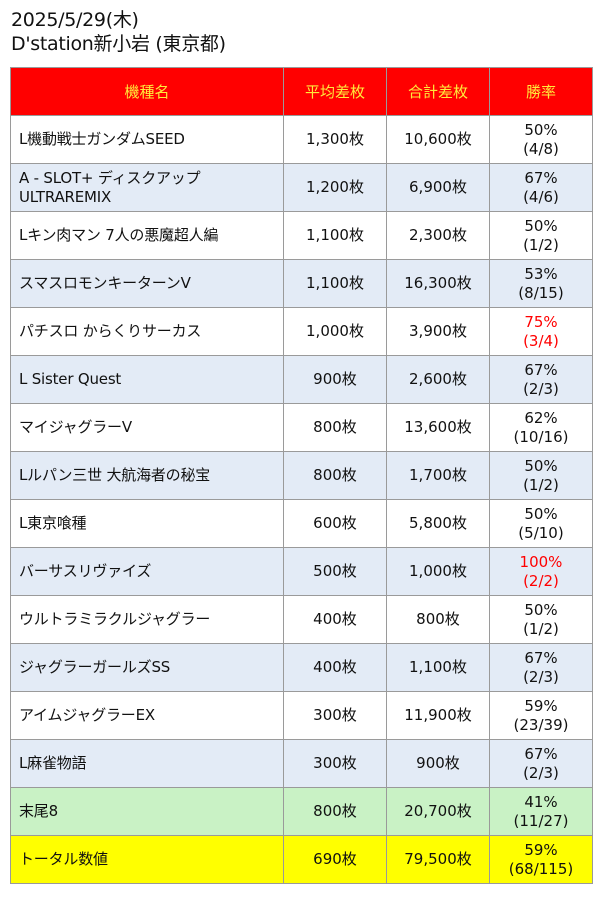 The height and width of the screenshot is (909, 602). I want to click on table-row: パチスロ からくりサーカス 1,000枚 3,900枚 75% (3/4), so click(301, 331).